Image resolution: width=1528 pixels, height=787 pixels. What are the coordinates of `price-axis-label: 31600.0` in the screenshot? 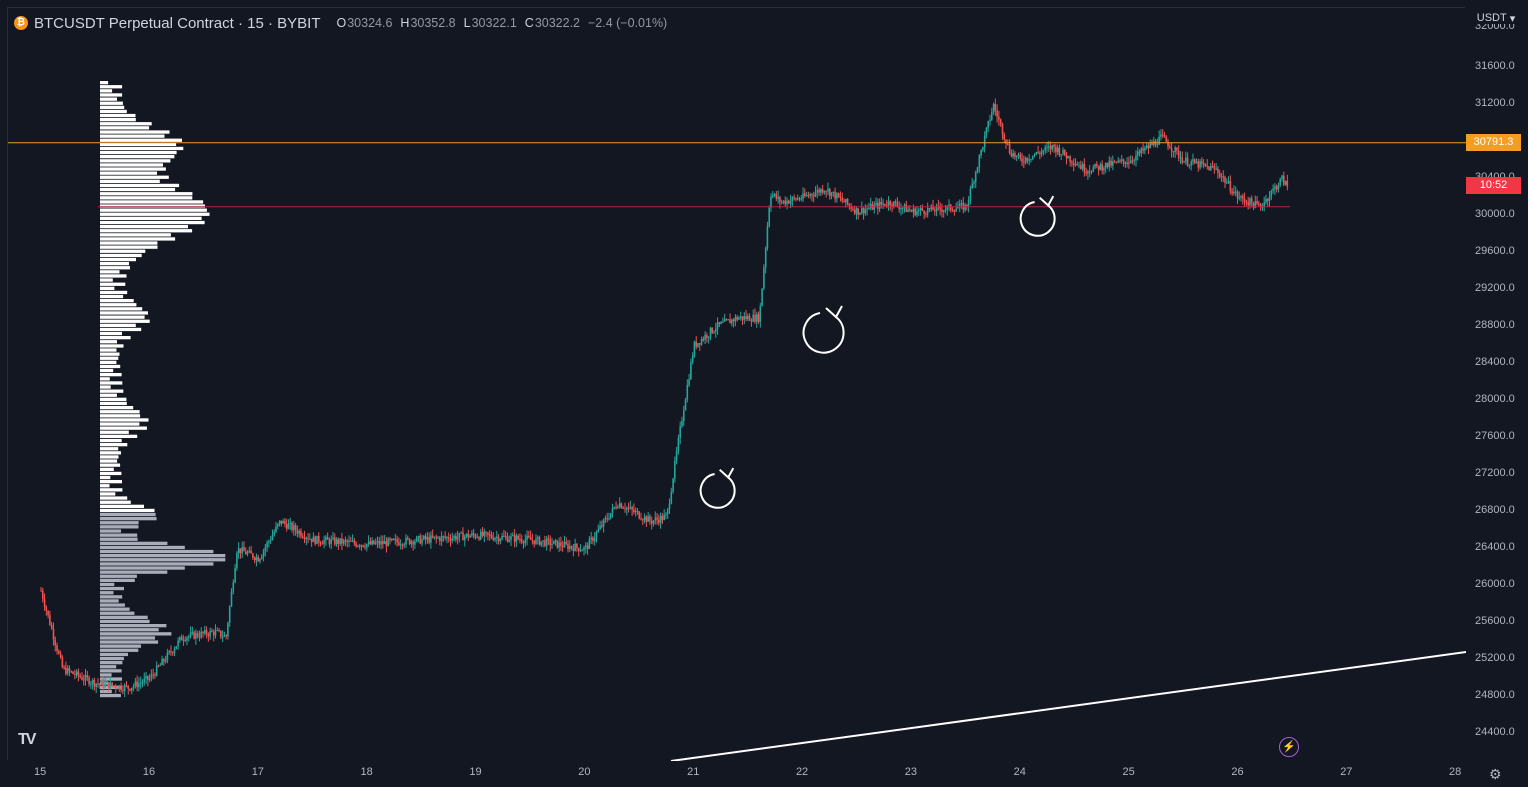 It's located at (1495, 66).